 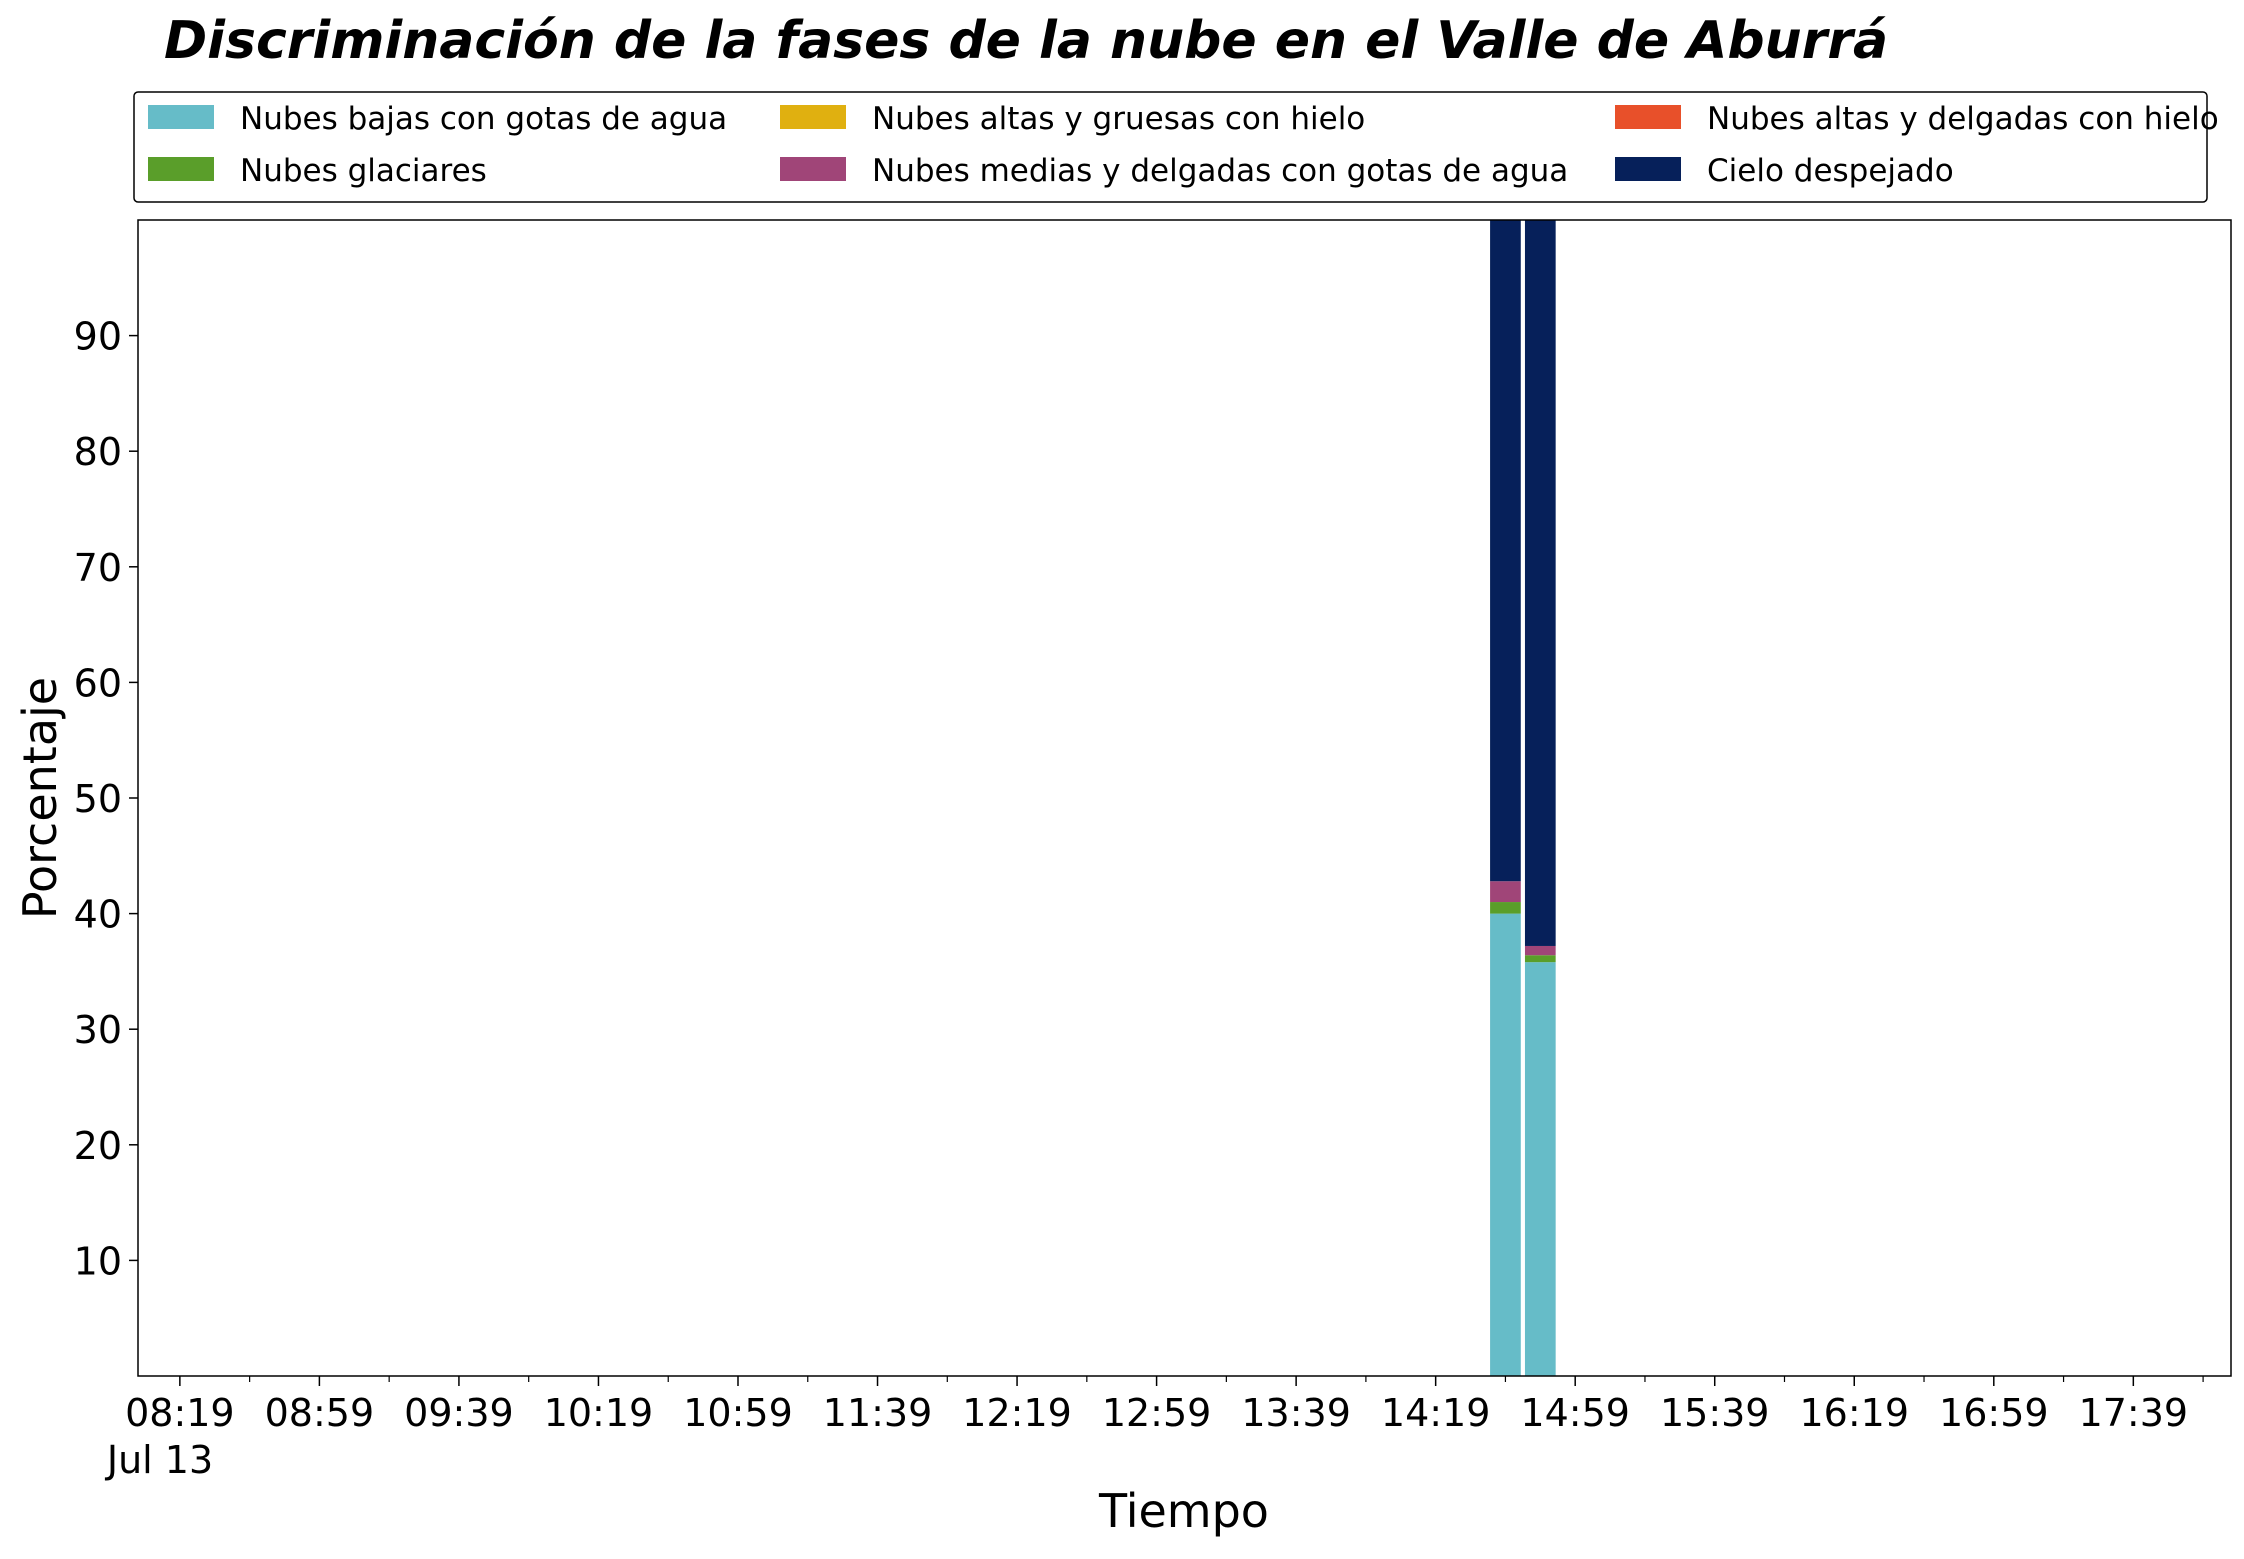 I want to click on legend-swatch-nubes-altas-y-gruesas-con-hielo, so click(x=813, y=117).